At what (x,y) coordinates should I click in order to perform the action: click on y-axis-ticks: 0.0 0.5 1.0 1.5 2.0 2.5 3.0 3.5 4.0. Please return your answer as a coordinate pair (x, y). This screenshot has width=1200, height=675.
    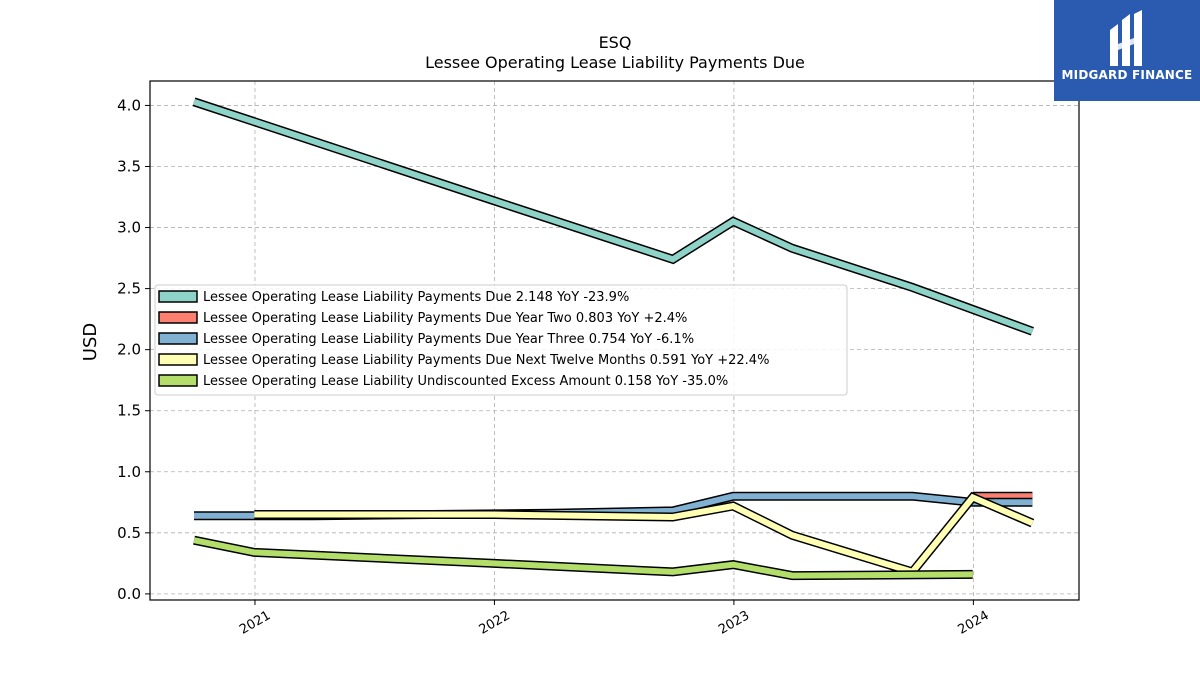
    Looking at the image, I should click on (133, 349).